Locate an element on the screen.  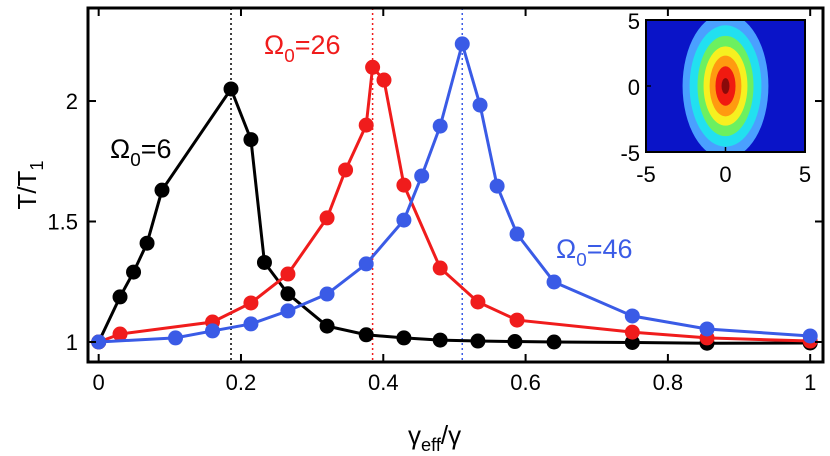
annotation-suffix: =46 is located at coordinates (610, 249).